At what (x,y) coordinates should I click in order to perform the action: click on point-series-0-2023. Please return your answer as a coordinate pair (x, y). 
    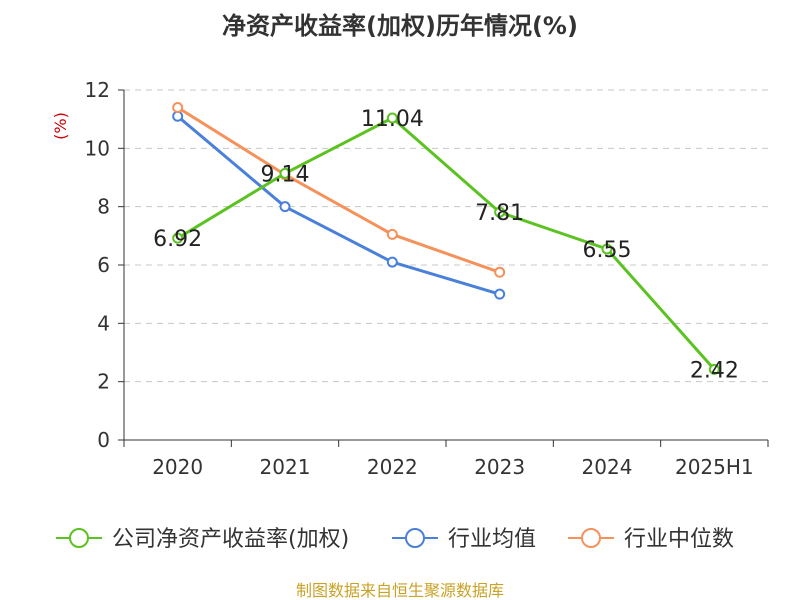
    Looking at the image, I should click on (500, 212).